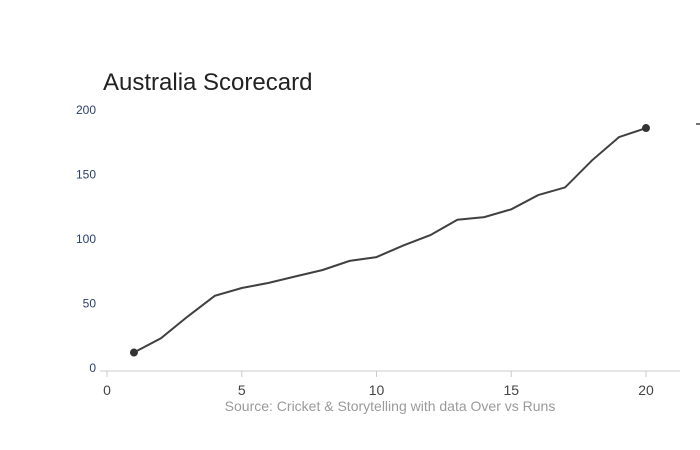 The image size is (700, 450). What do you see at coordinates (511, 390) in the screenshot?
I see `x-tick-label: 15` at bounding box center [511, 390].